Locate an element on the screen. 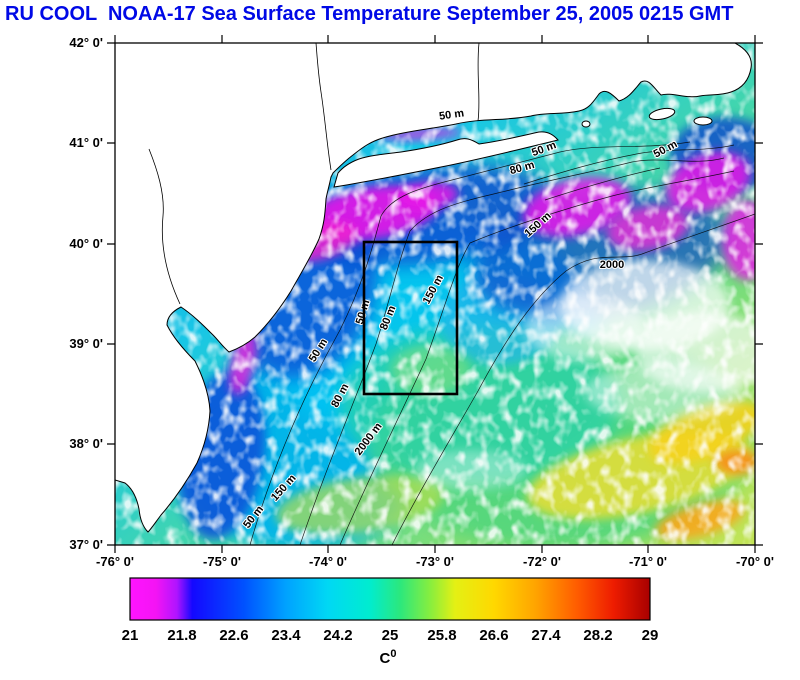 Image resolution: width=800 pixels, height=680 pixels. lon-tick-label: -71° 0' is located at coordinates (648, 561).